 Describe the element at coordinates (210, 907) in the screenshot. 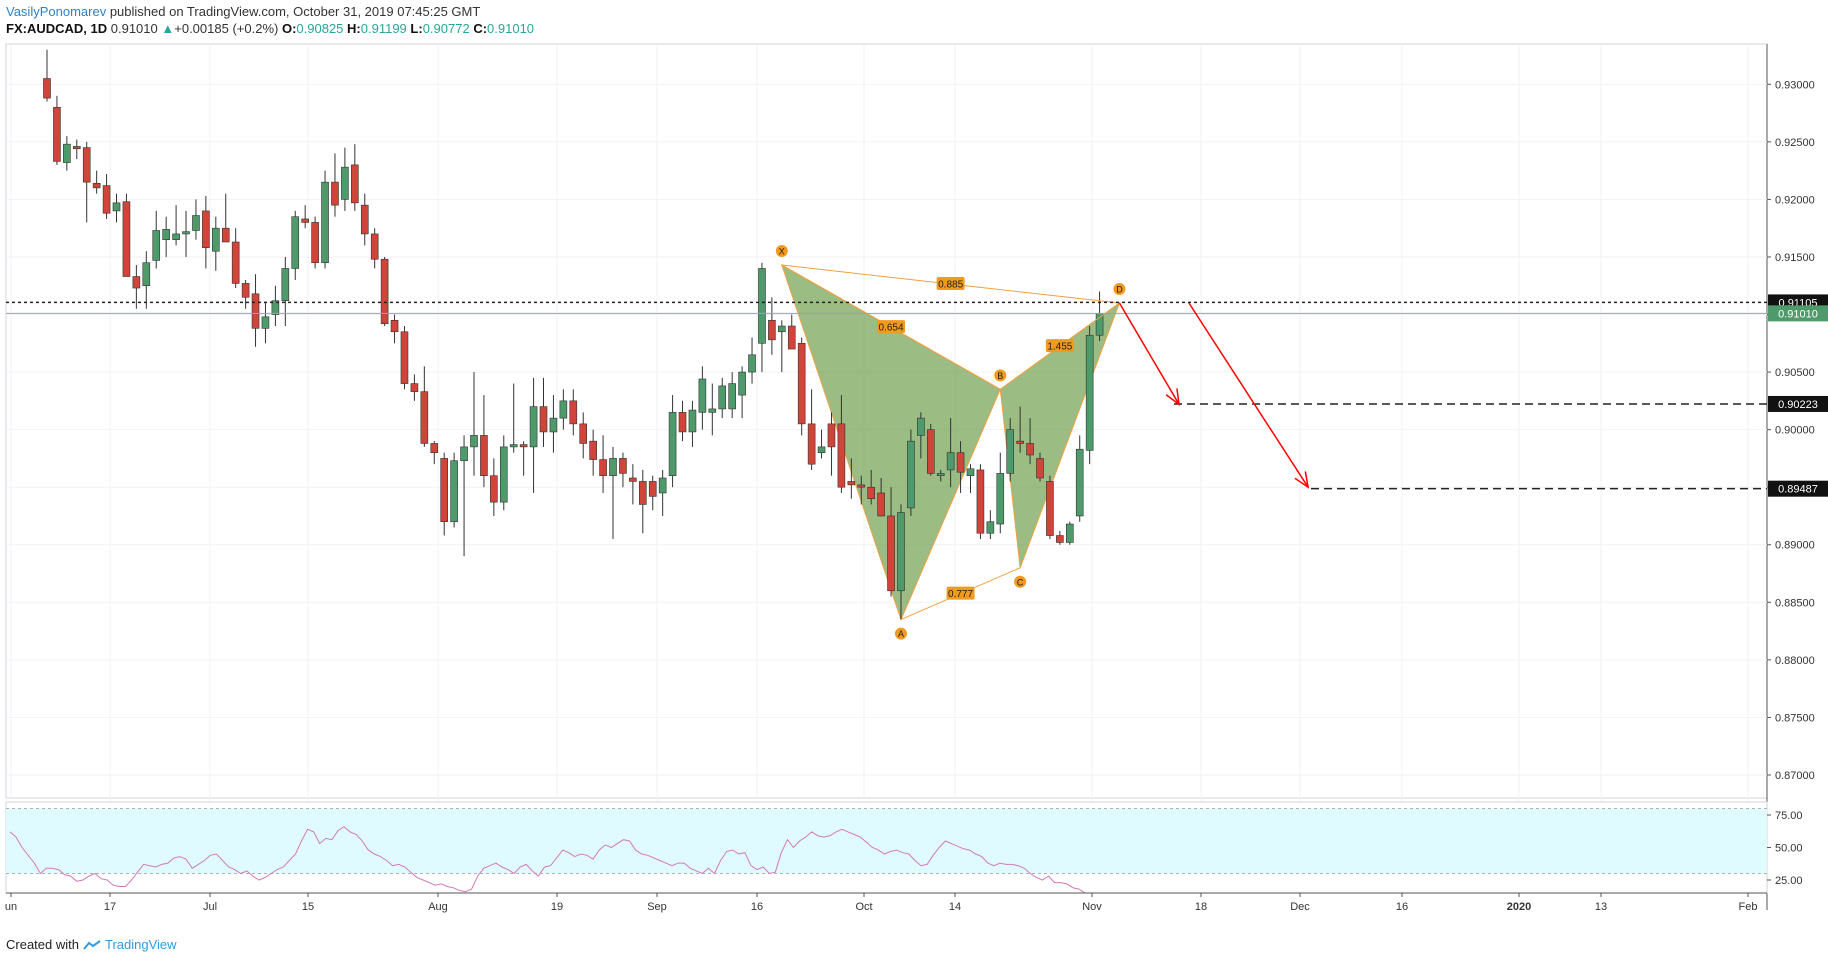

I see `x-tick-label: Jul` at that location.